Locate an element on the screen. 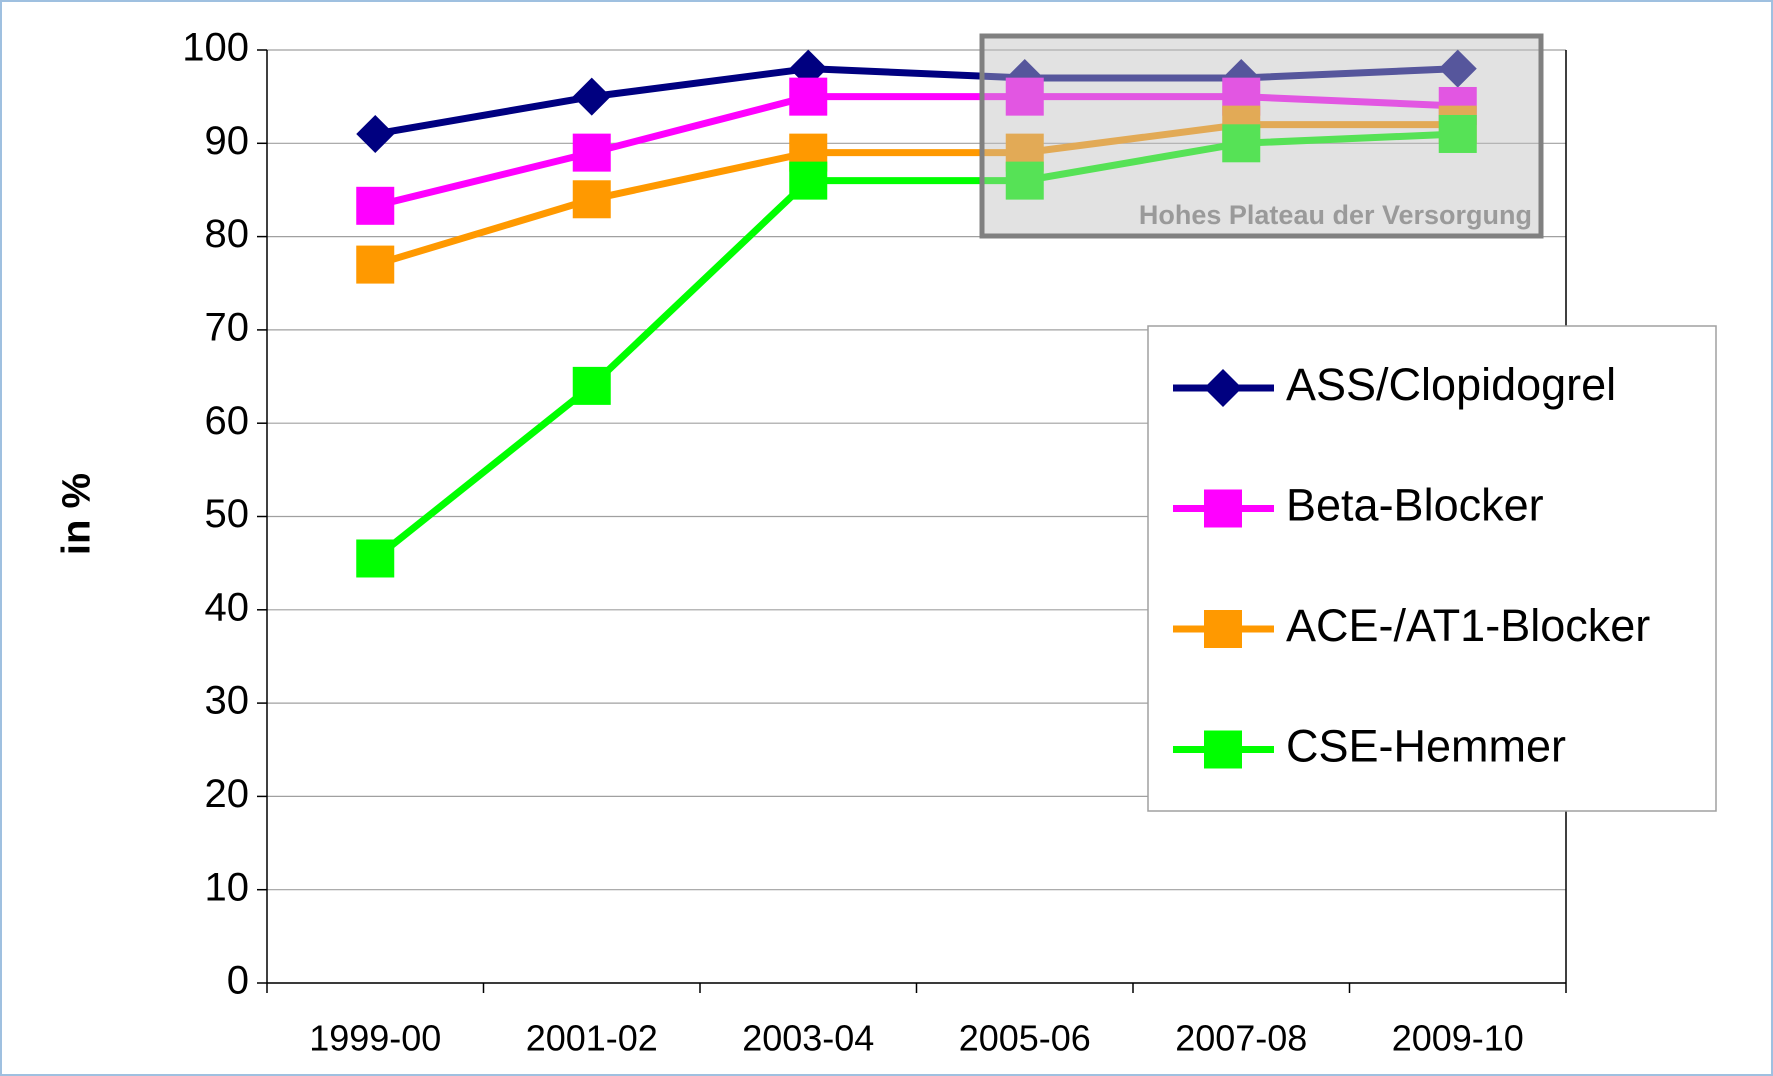  x-tick-label: 1999-00 is located at coordinates (375, 1038).